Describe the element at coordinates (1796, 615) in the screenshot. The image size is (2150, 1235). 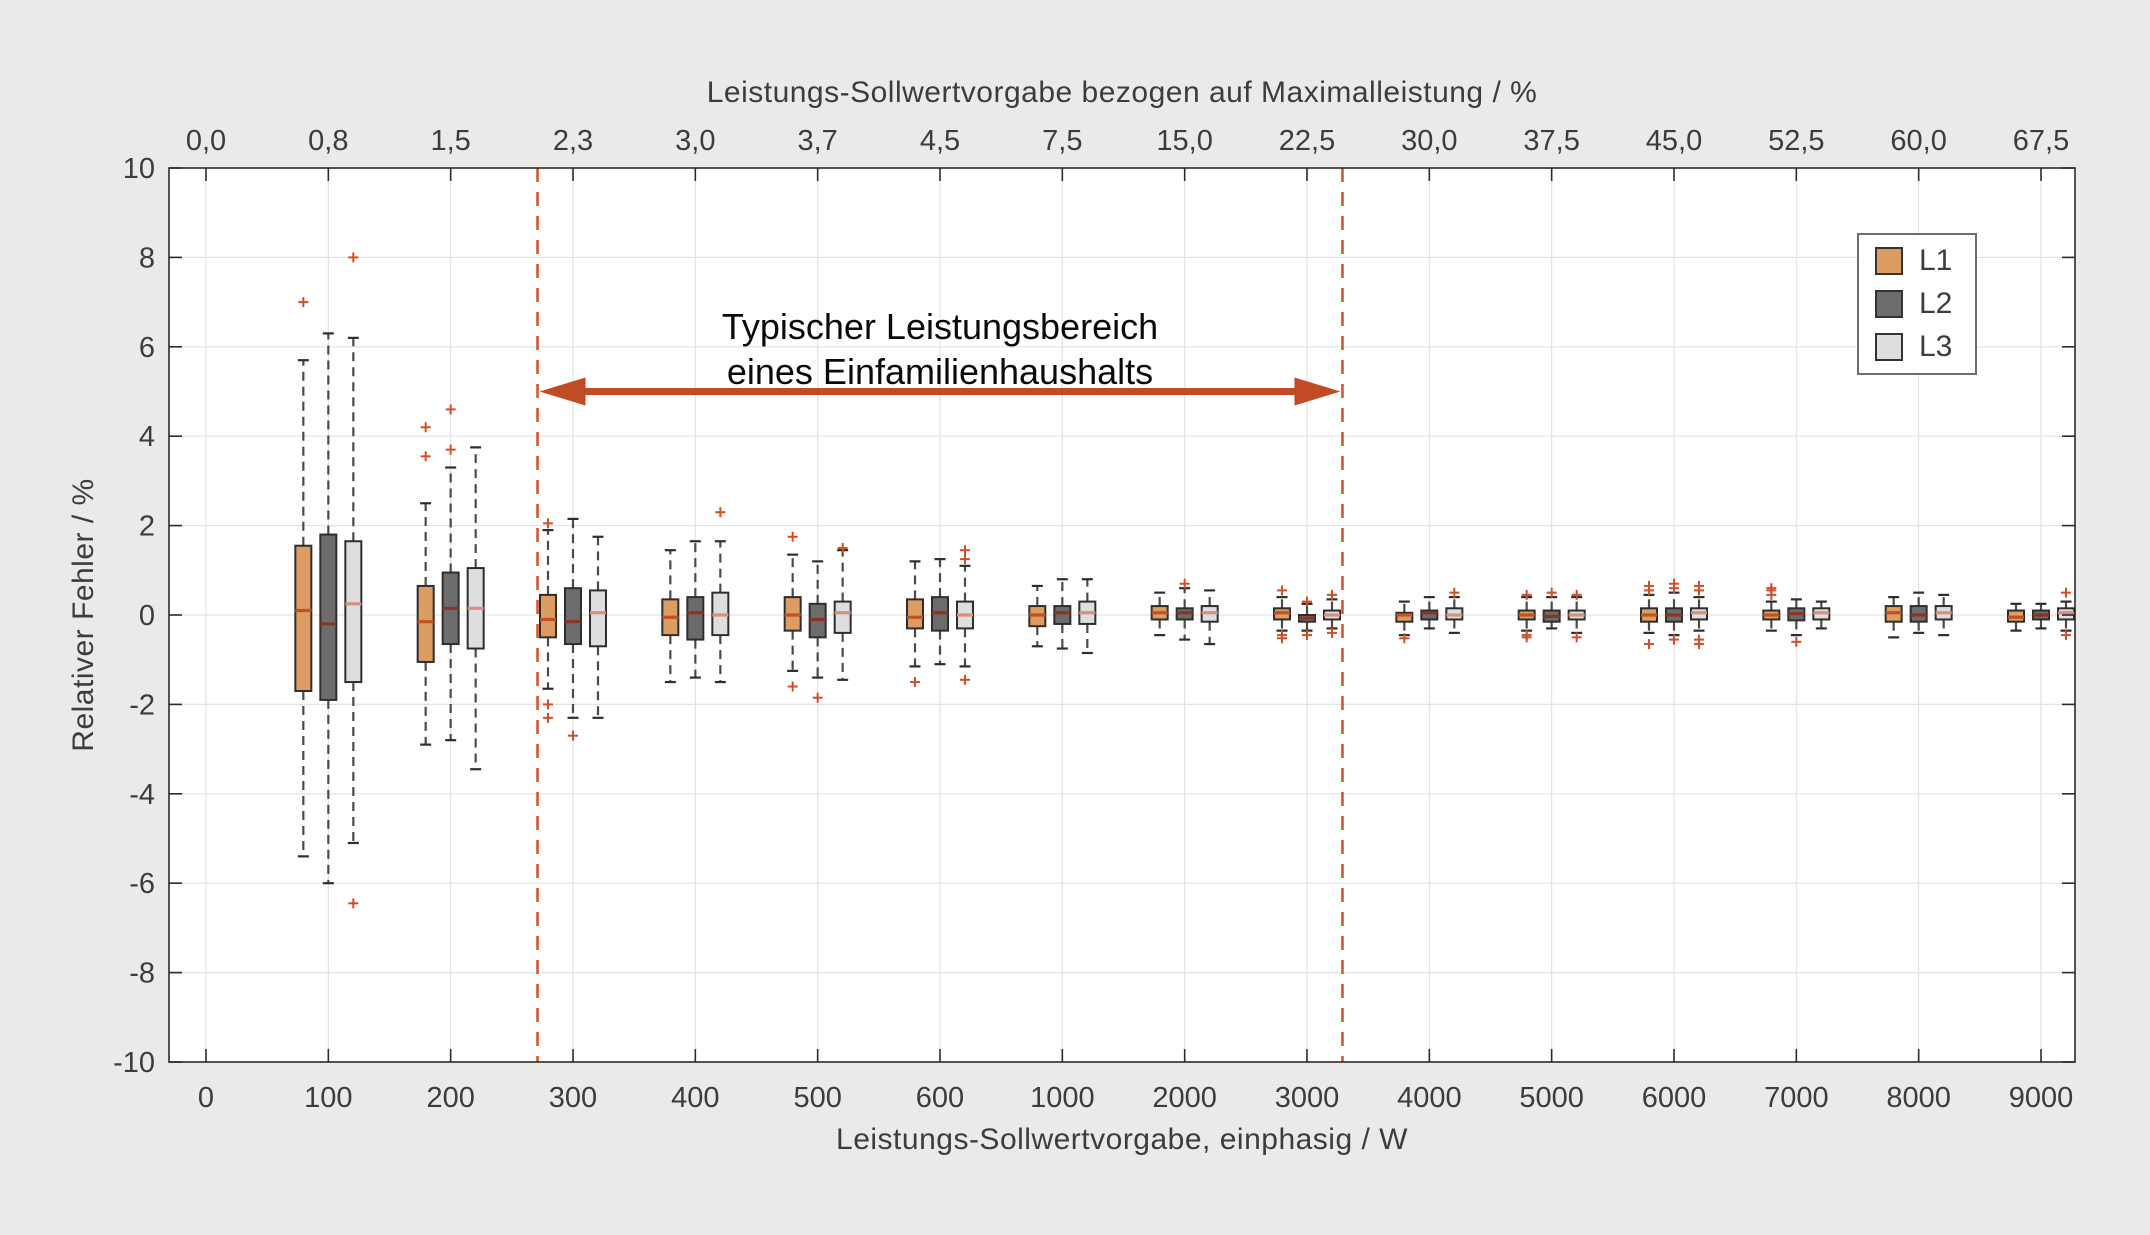
I see `box-group-7000W` at that location.